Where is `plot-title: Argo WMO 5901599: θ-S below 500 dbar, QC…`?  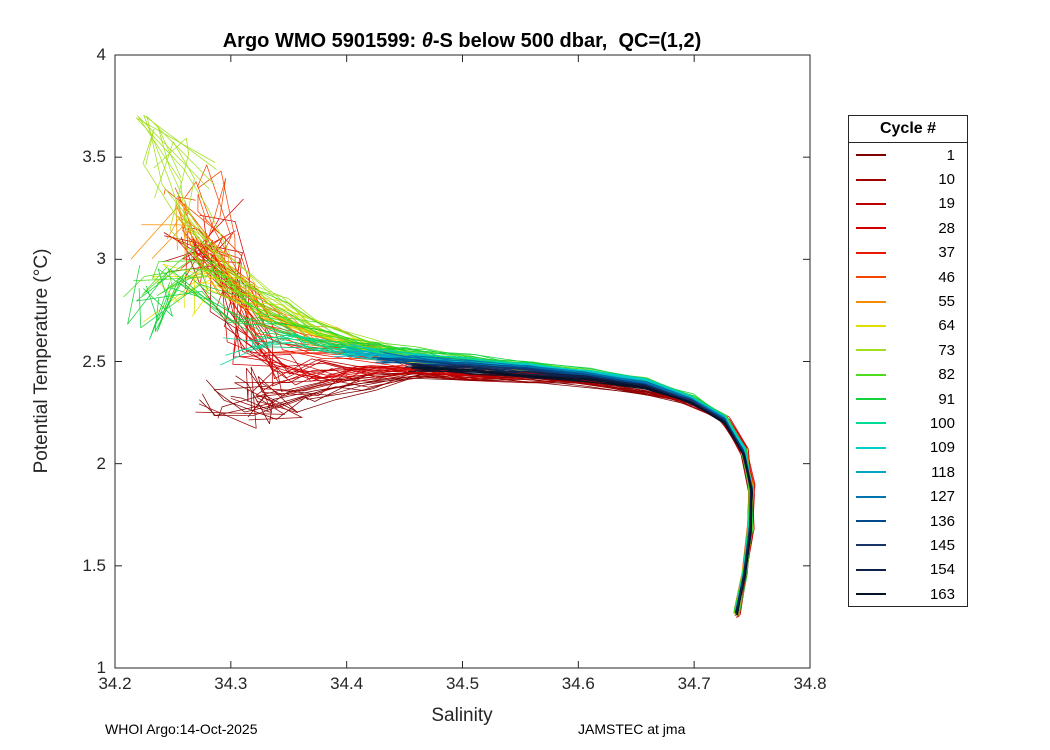 plot-title: Argo WMO 5901599: θ-S below 500 dbar, QC… is located at coordinates (462, 41).